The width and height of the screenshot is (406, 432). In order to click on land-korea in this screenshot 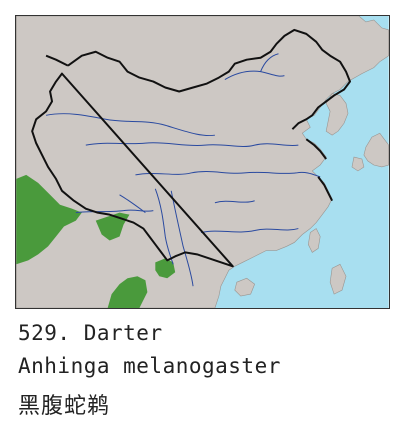, I will do `click(337, 114)`.